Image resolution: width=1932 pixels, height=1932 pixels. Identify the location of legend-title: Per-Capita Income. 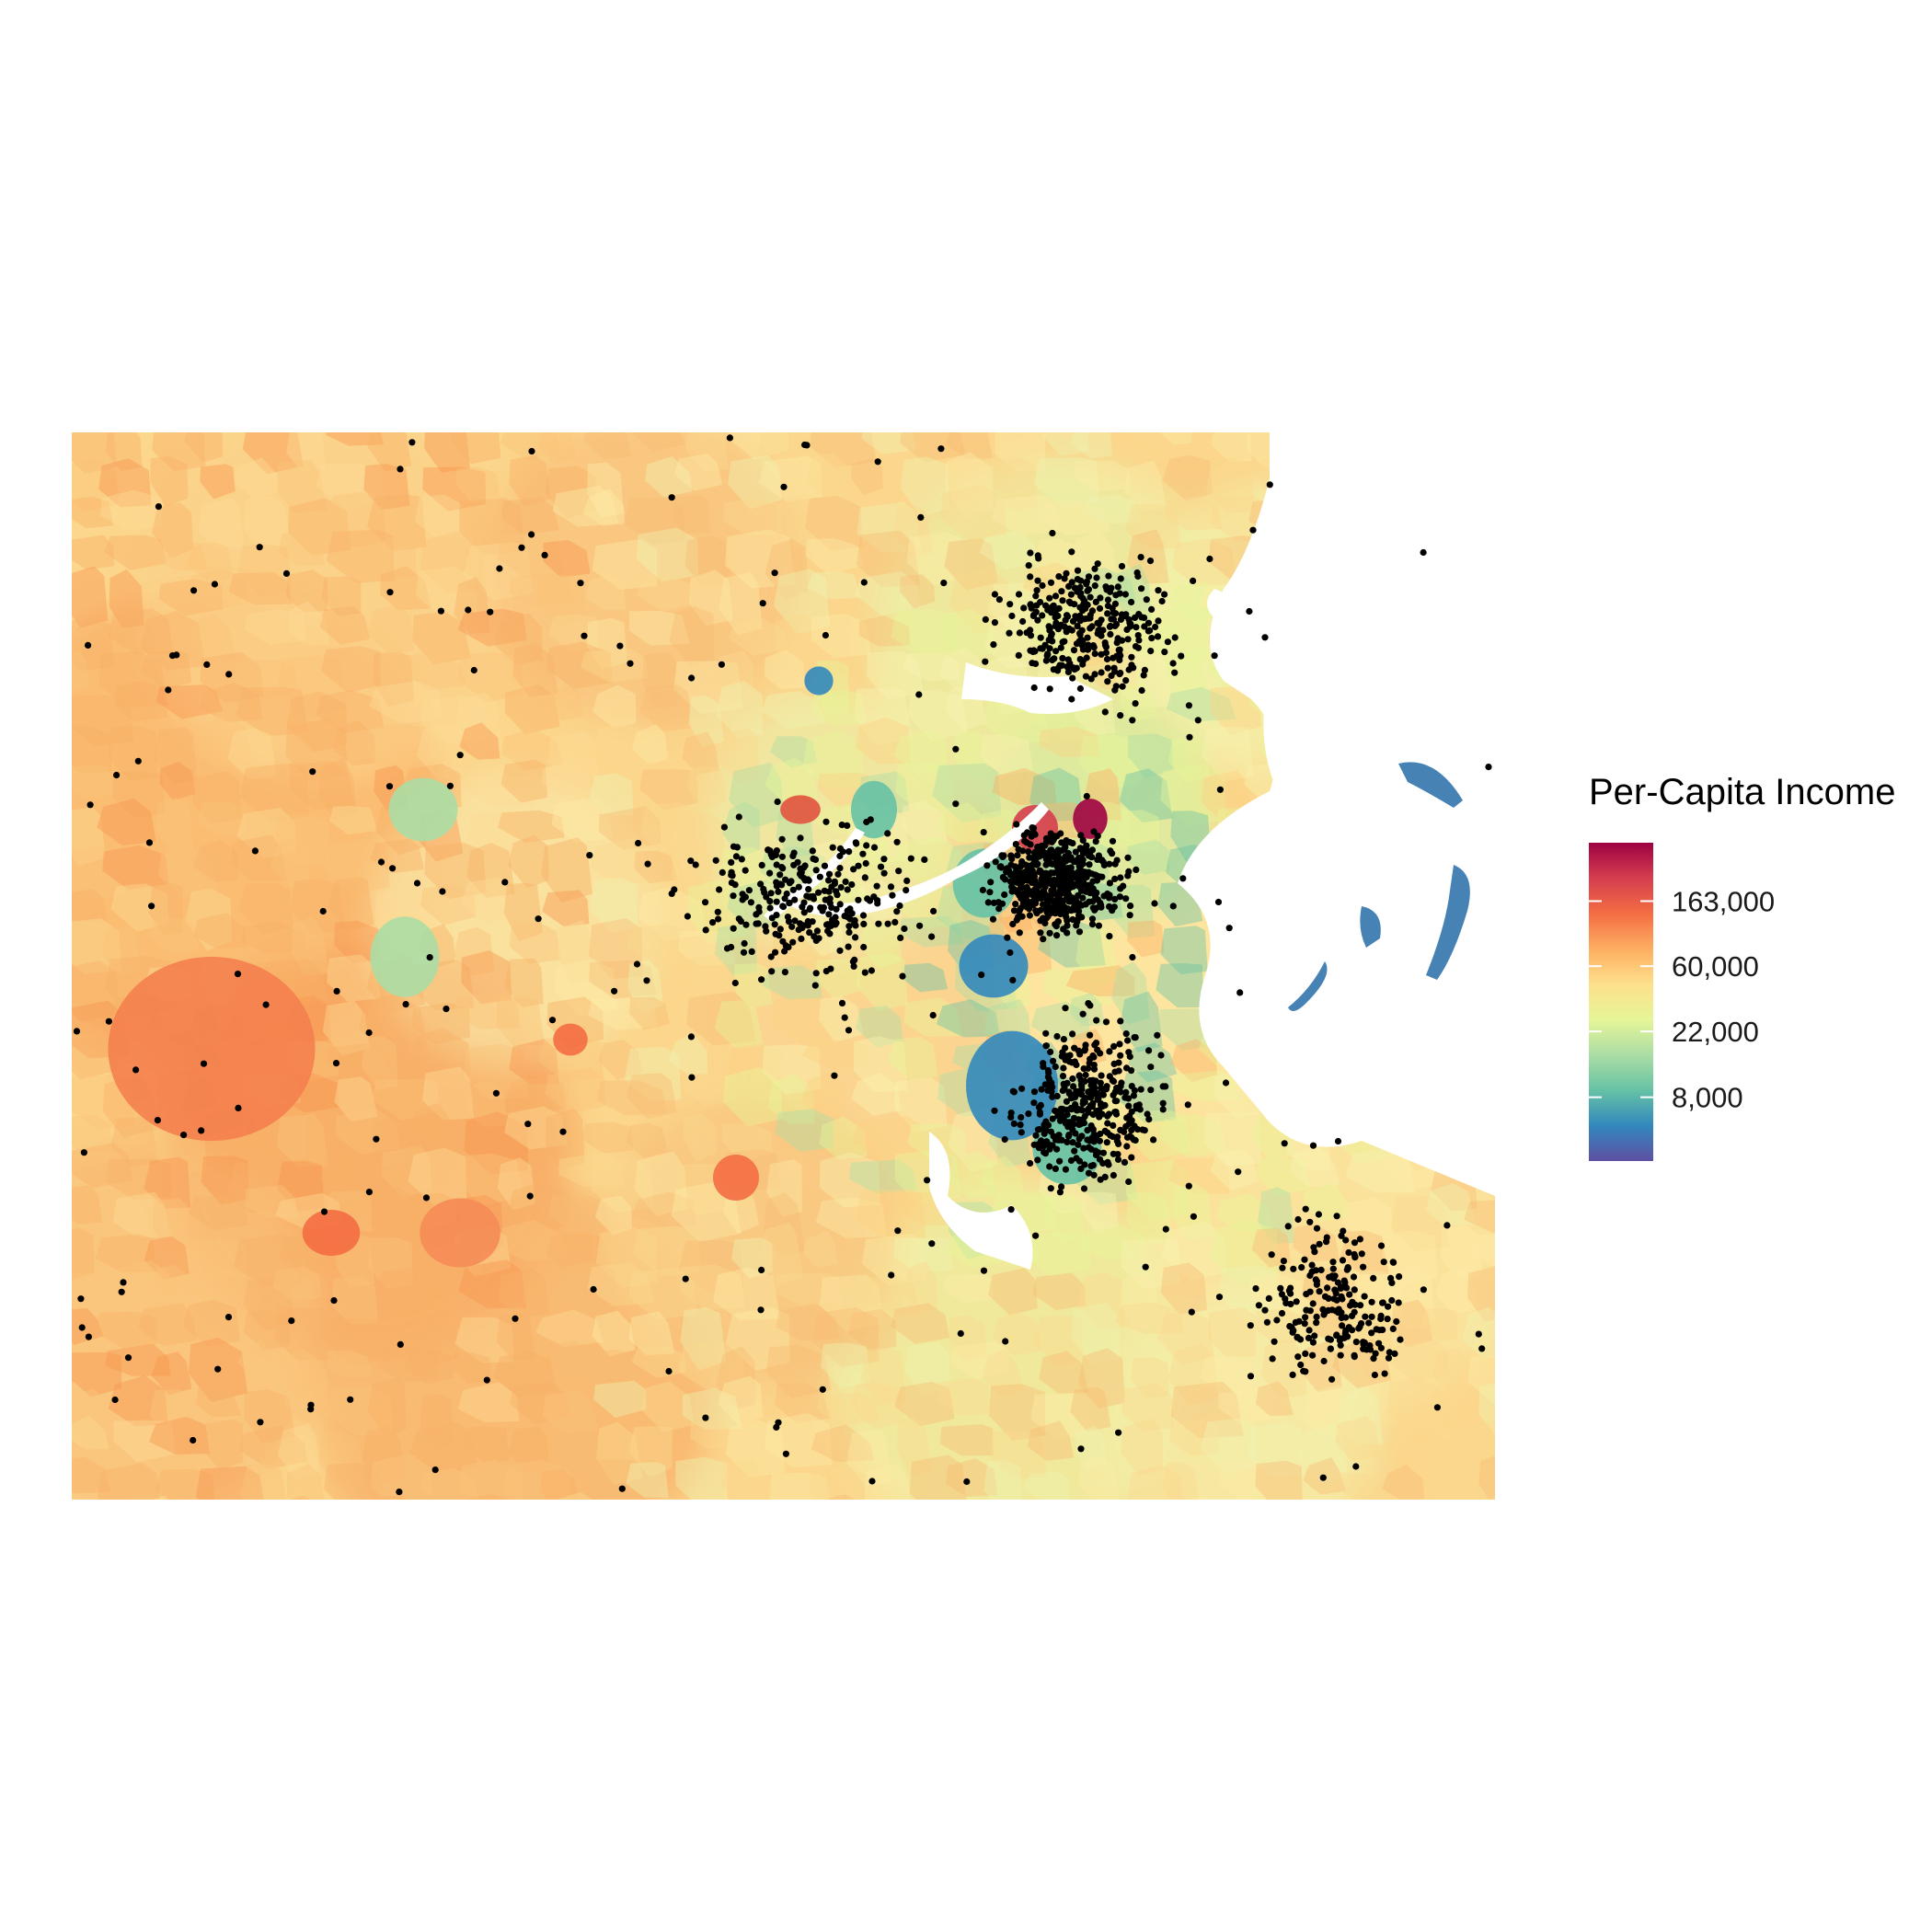
(1742, 792).